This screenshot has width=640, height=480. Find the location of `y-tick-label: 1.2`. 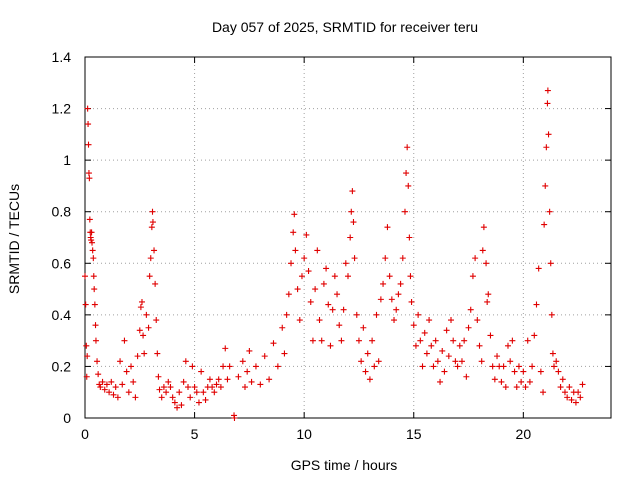

y-tick-label: 1.2 is located at coordinates (62, 109).